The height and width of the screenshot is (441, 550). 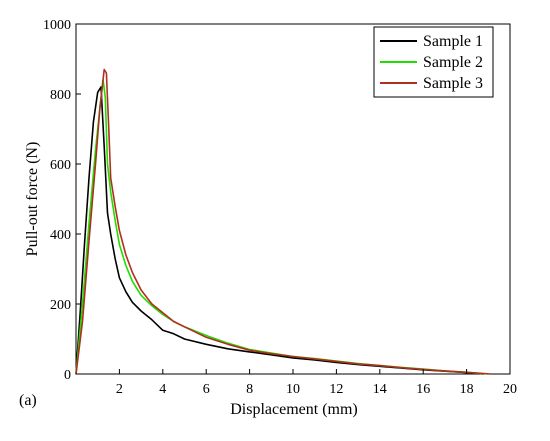 I want to click on legend-label-sample-1: Sample 1, so click(x=453, y=41).